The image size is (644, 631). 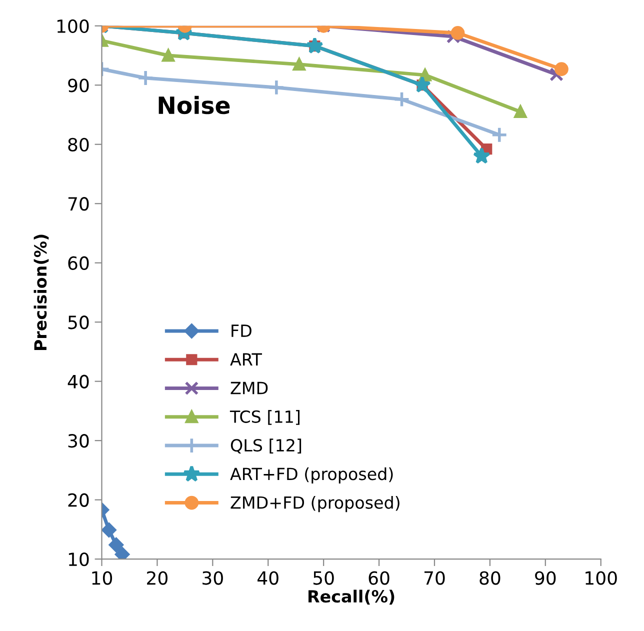 What do you see at coordinates (545, 578) in the screenshot?
I see `x-tick-label: 90` at bounding box center [545, 578].